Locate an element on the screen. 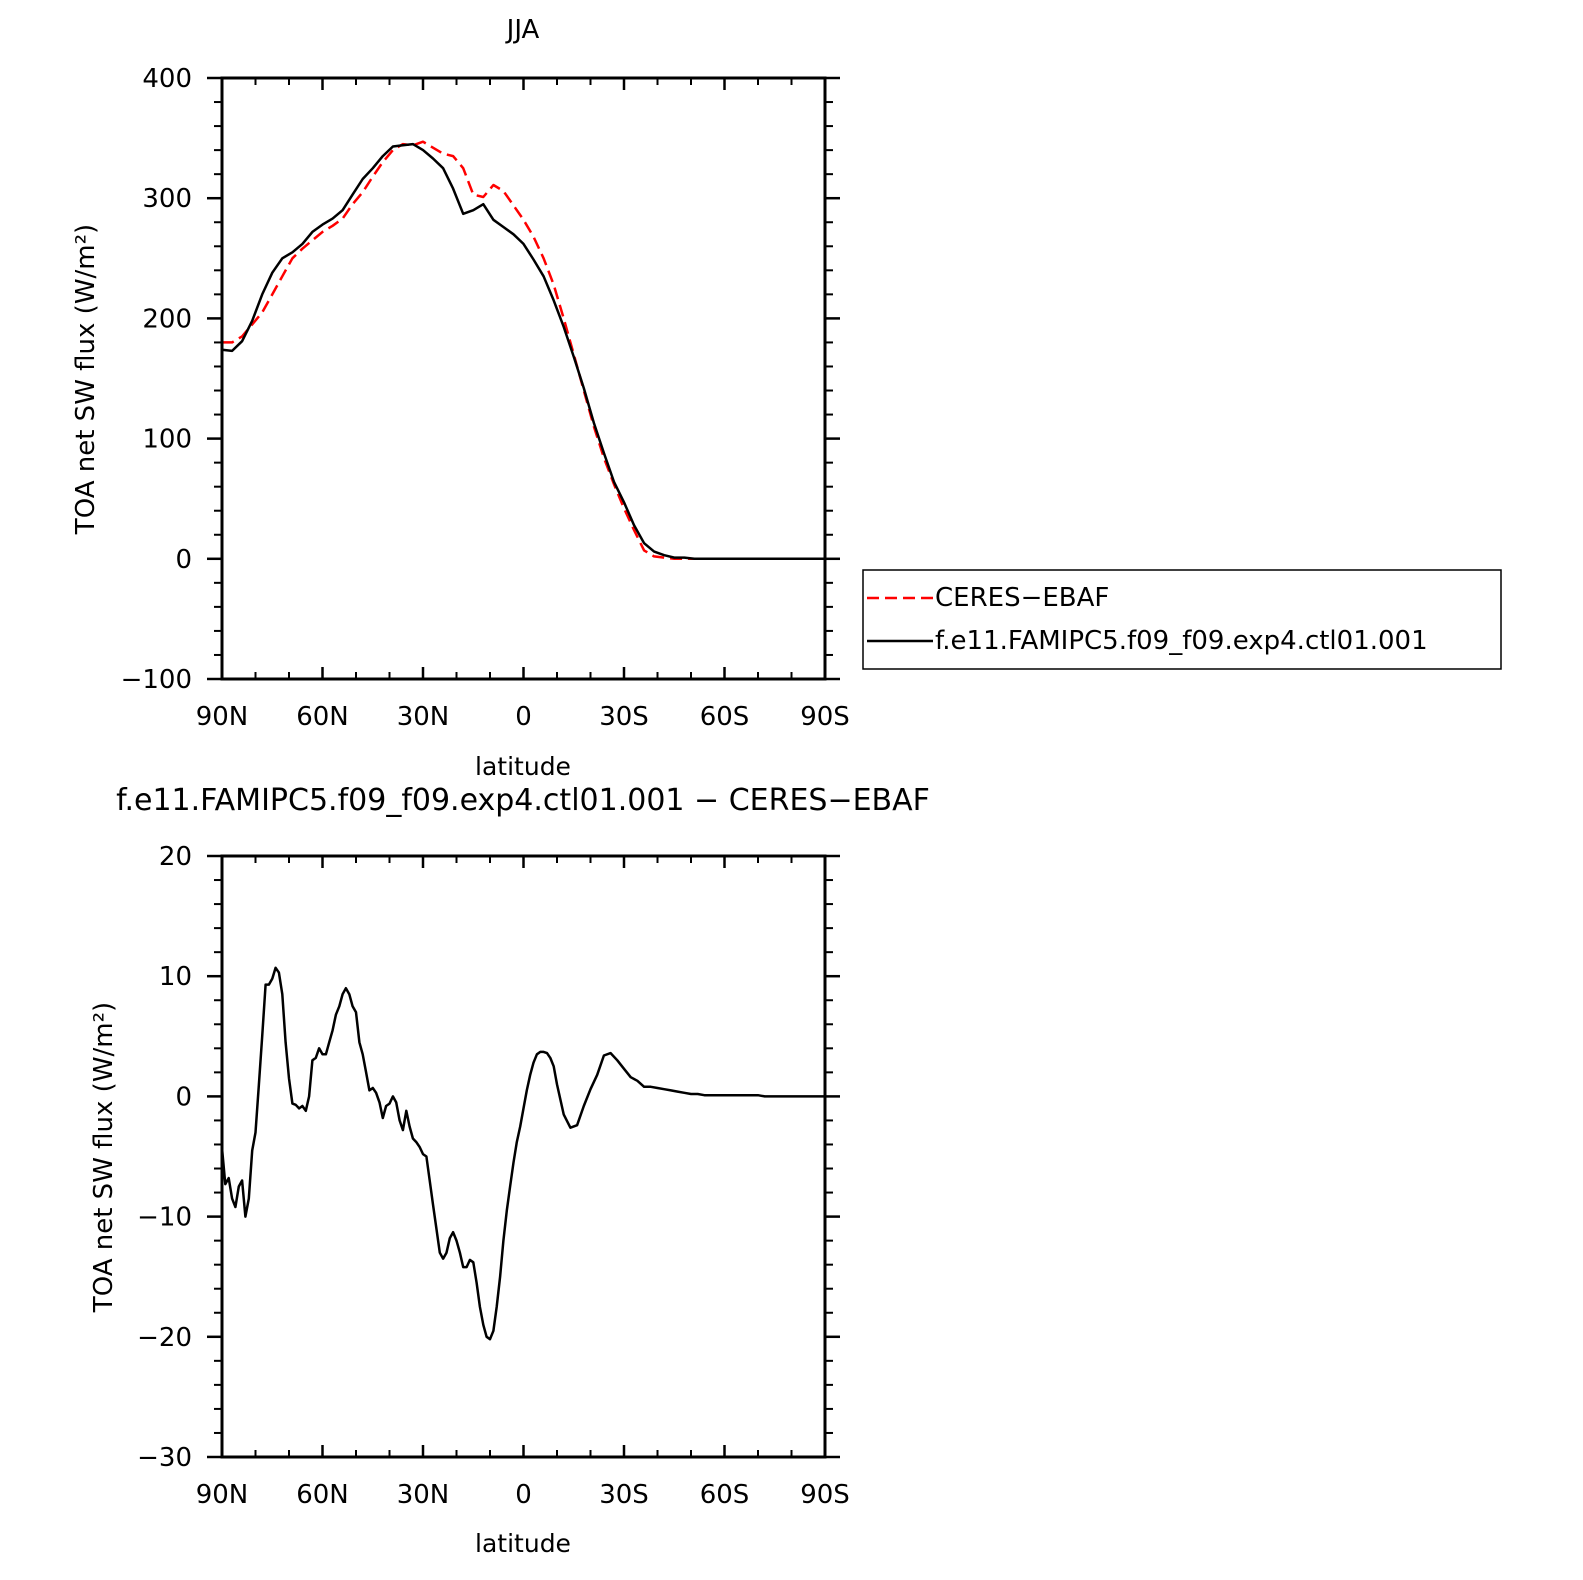  y-tick-label: 200 is located at coordinates (167, 319).